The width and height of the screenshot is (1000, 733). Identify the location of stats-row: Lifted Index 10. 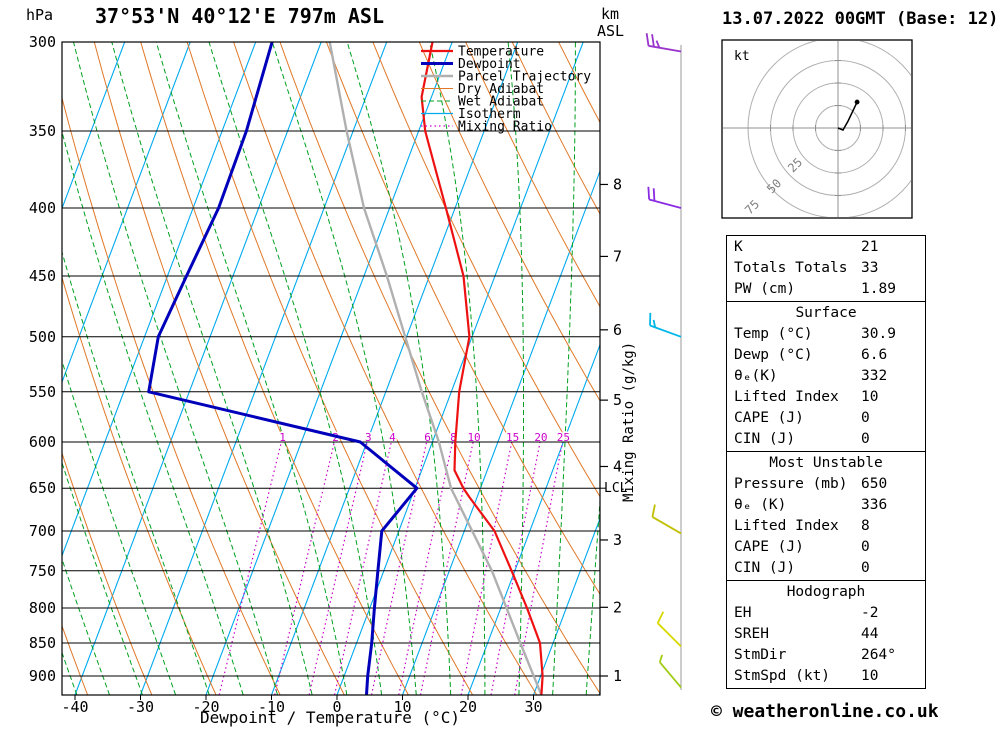
(826, 397).